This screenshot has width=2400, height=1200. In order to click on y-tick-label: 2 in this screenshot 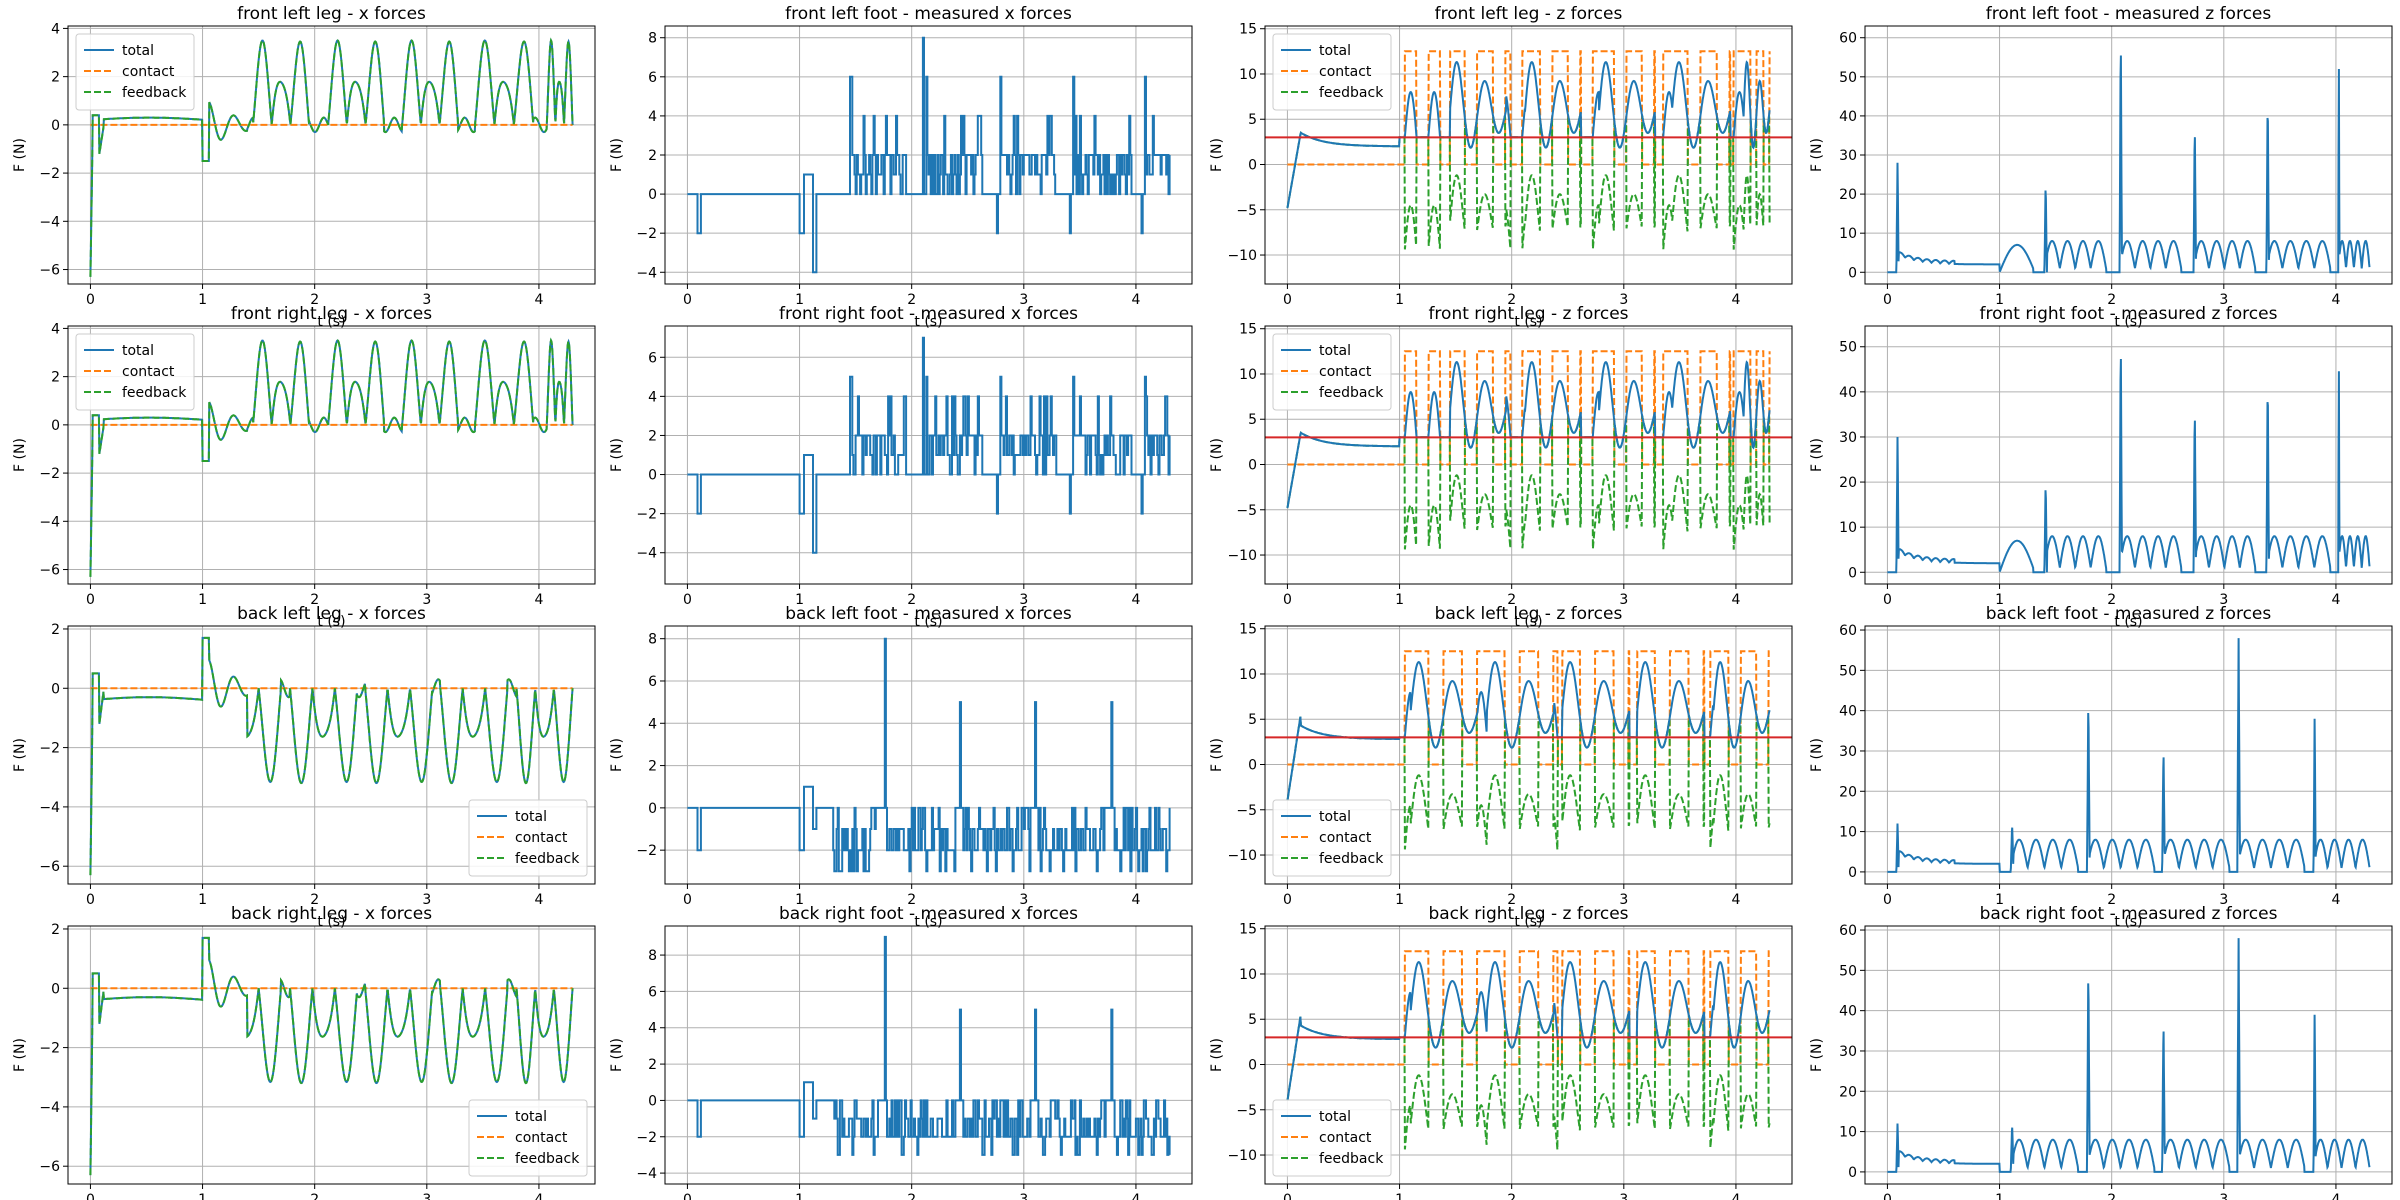, I will do `click(652, 436)`.